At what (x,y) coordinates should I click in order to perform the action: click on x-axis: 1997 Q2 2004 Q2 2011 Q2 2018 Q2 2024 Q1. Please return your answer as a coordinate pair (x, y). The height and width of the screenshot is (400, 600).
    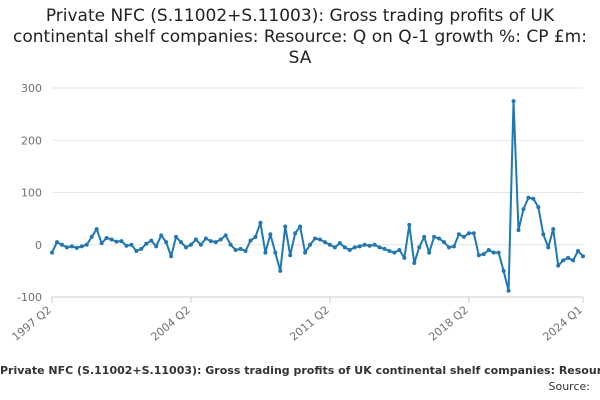
    Looking at the image, I should click on (297, 320).